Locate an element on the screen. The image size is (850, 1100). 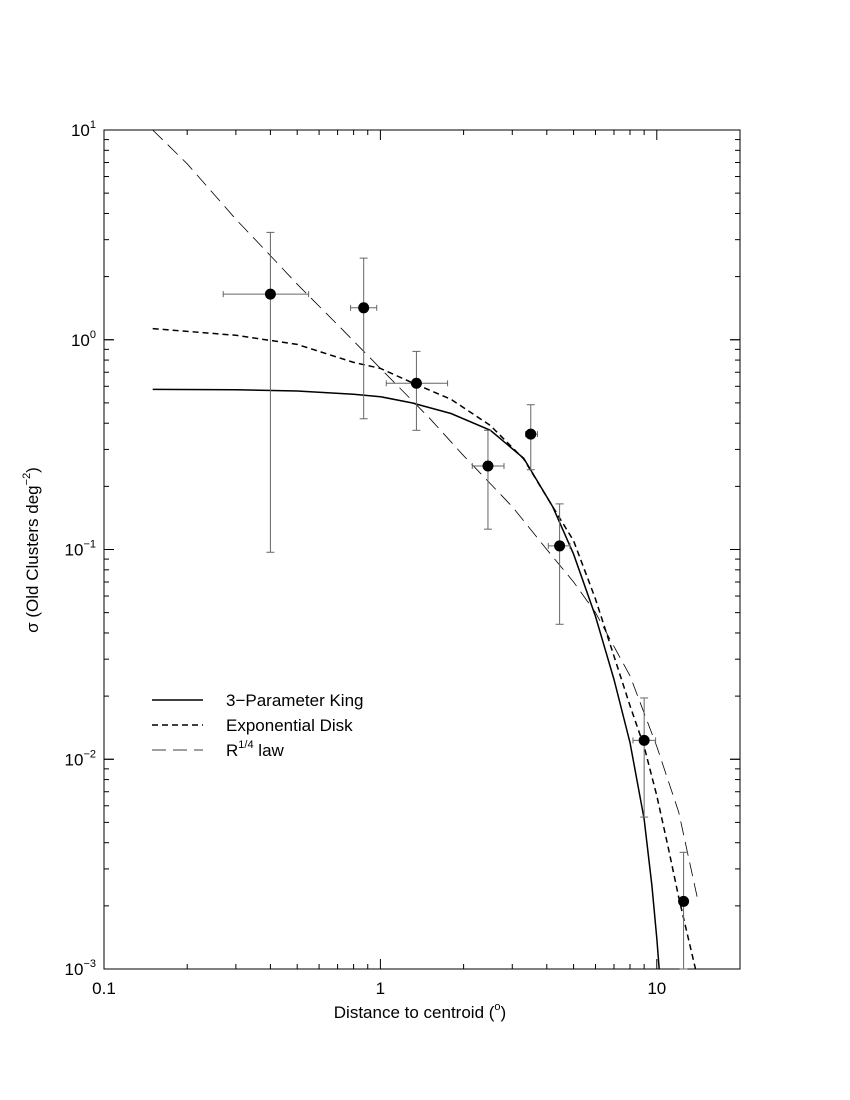
y-tick-label: 10⁻² is located at coordinates (80, 758).